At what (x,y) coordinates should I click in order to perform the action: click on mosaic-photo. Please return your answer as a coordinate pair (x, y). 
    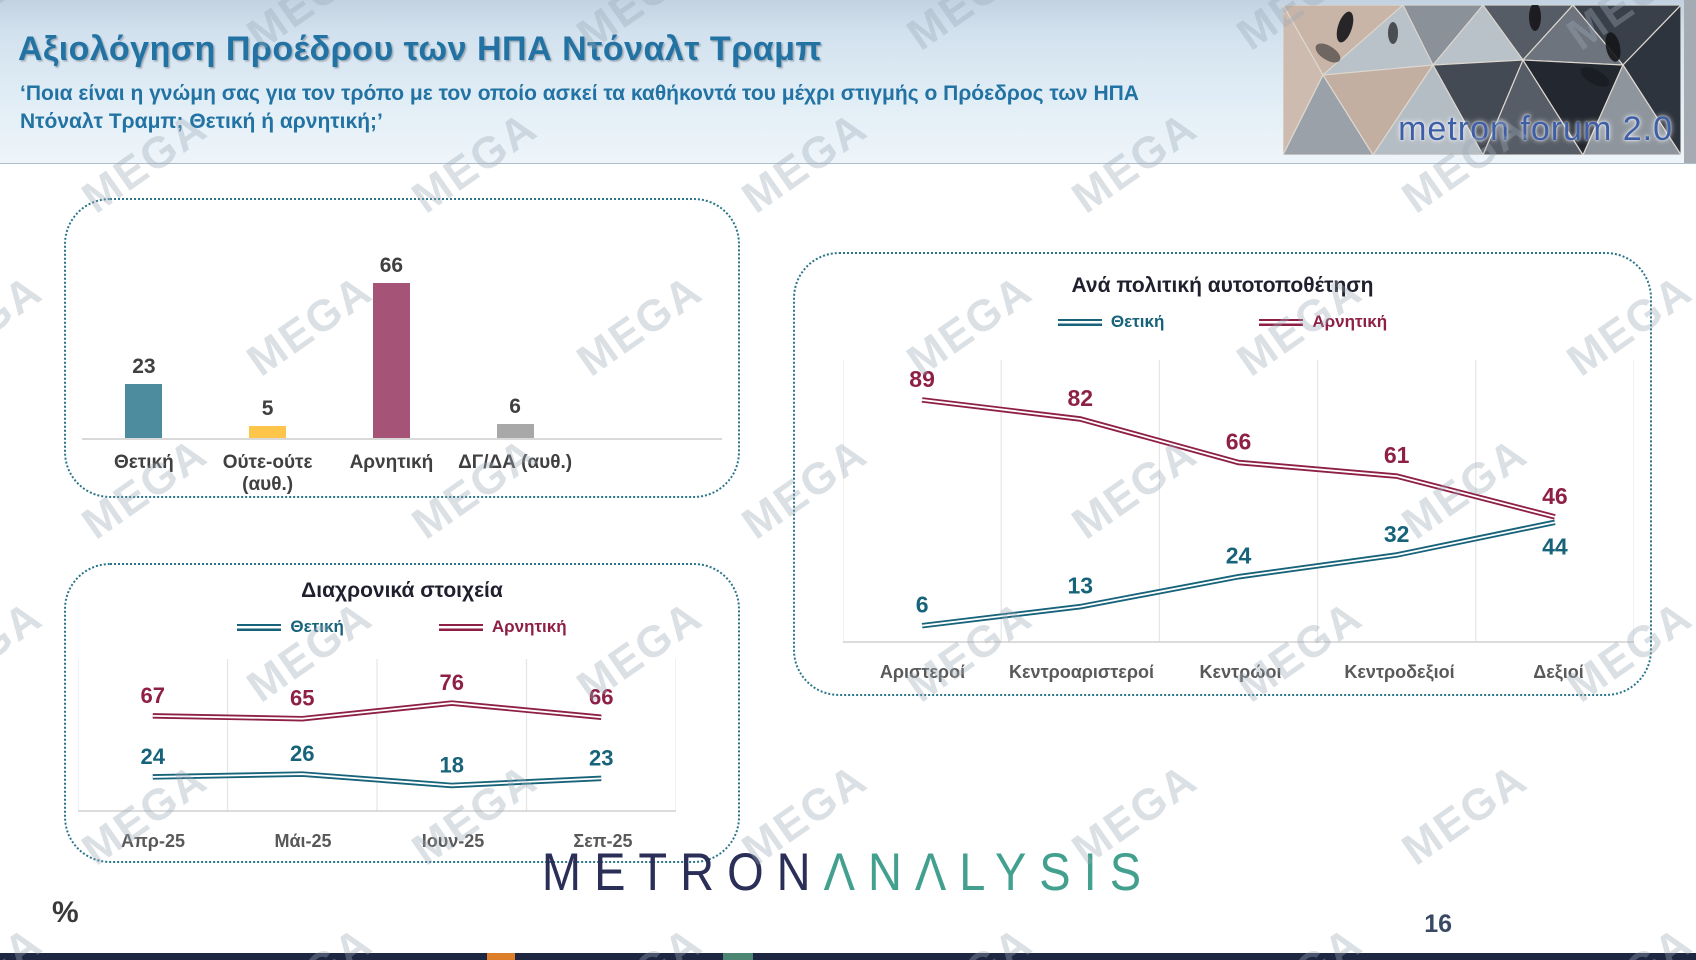
    Looking at the image, I should click on (1482, 80).